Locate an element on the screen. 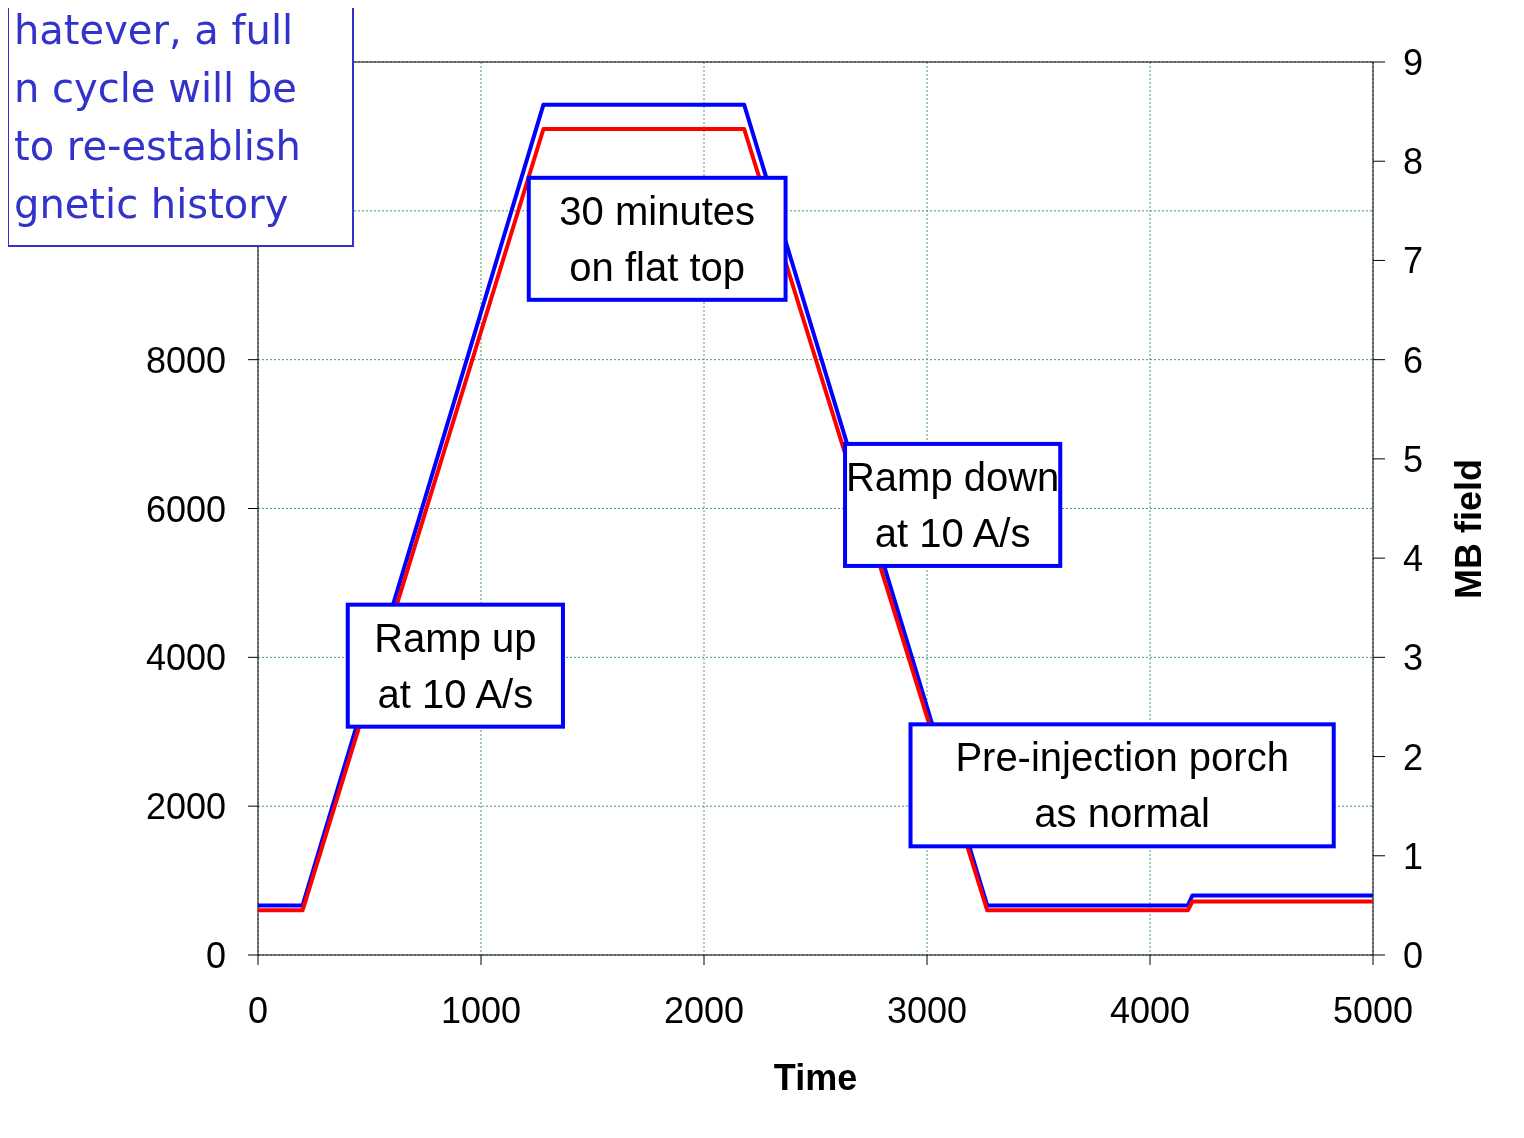 This screenshot has height=1138, width=1524. y2-tick-label: 7 is located at coordinates (1413, 261).